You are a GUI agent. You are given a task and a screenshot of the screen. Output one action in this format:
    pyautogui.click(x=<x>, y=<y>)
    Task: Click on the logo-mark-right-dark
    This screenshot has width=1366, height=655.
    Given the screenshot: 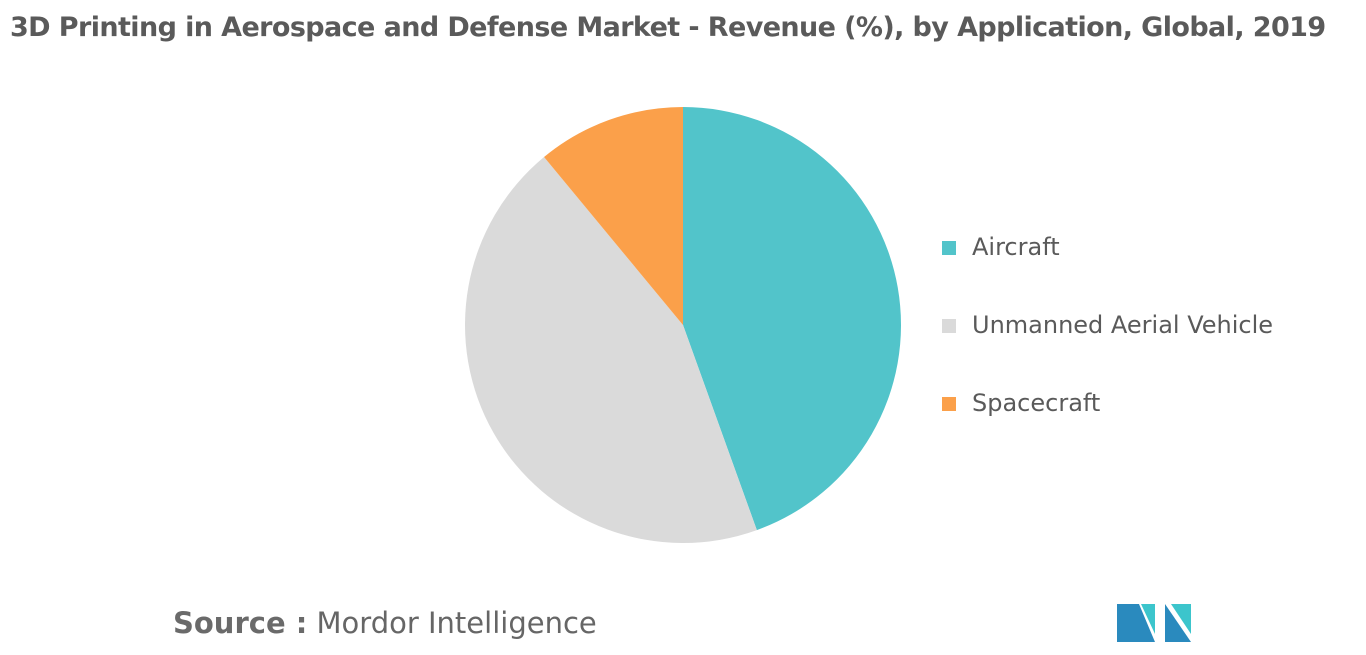 What is the action you would take?
    pyautogui.click(x=1178, y=623)
    